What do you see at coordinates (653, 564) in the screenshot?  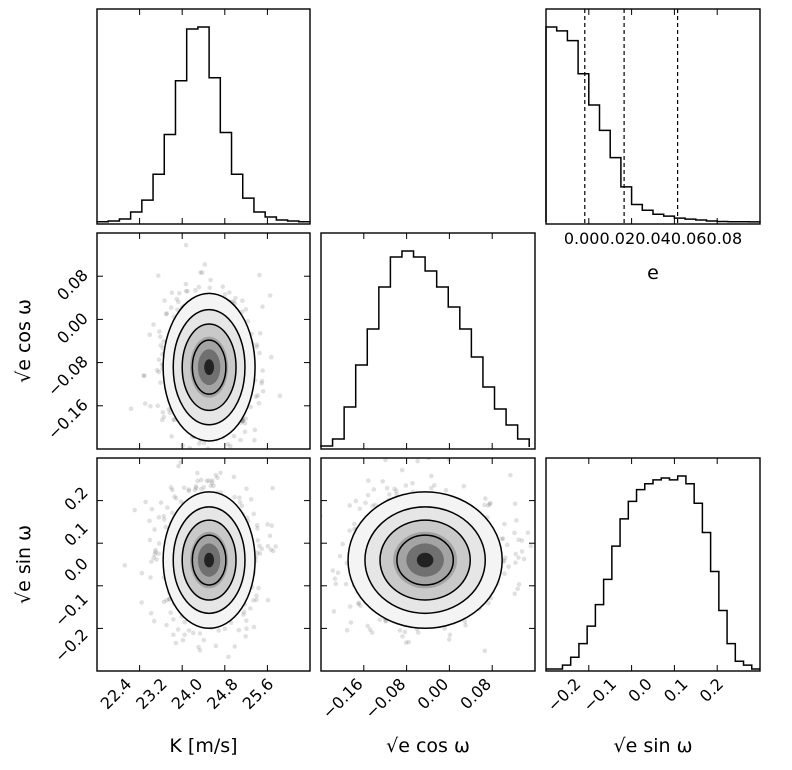 I see `panel-hist-sin` at bounding box center [653, 564].